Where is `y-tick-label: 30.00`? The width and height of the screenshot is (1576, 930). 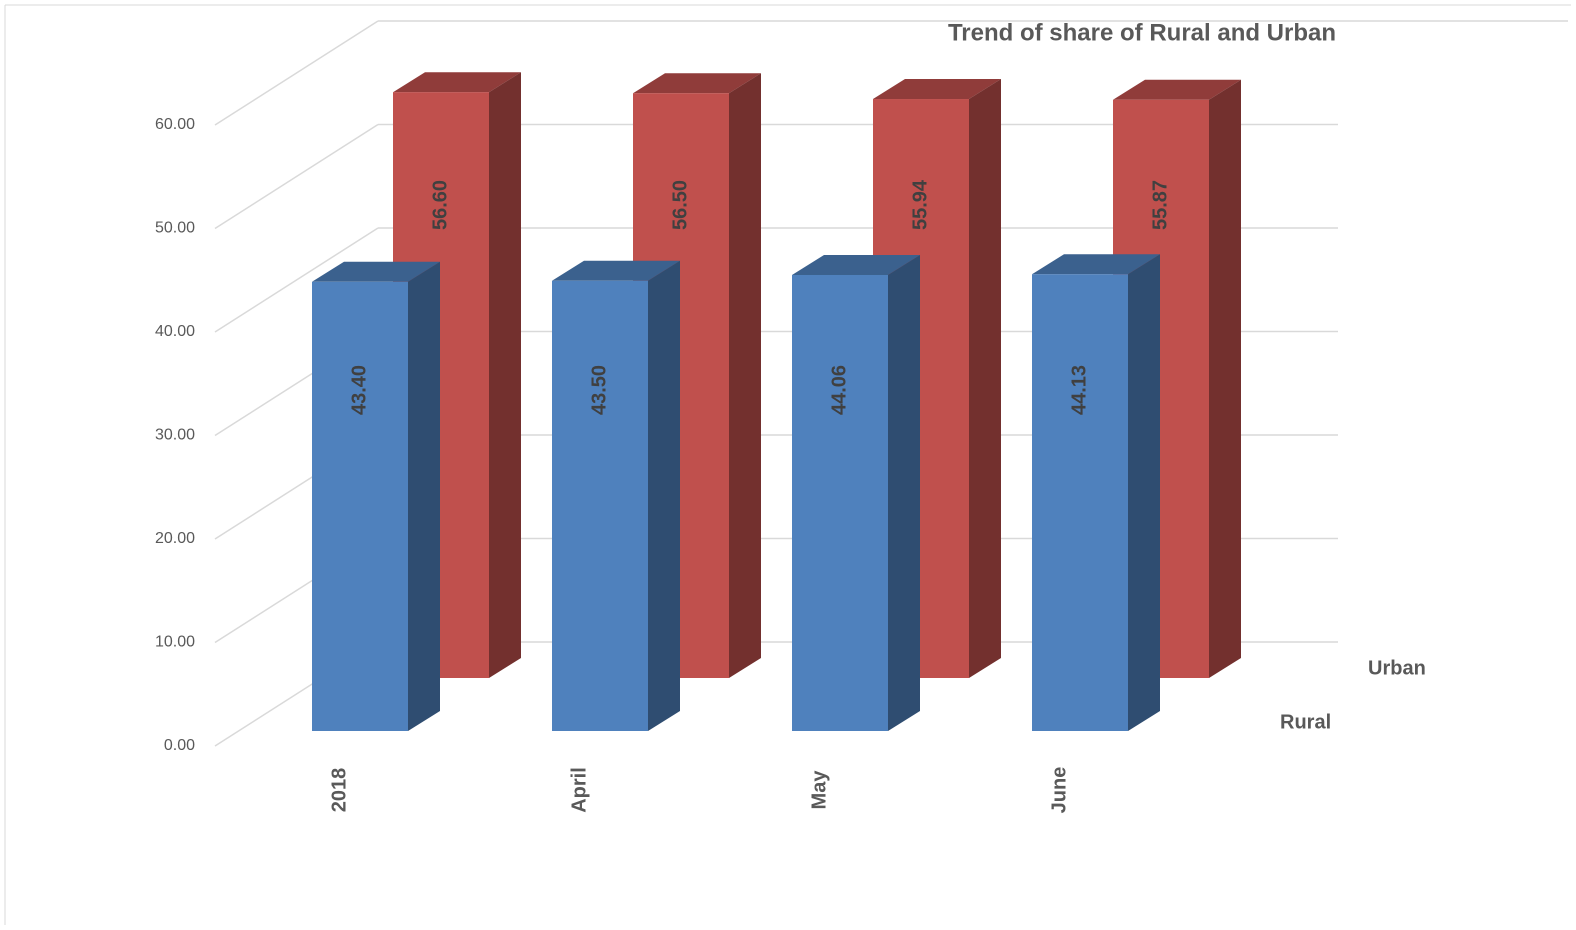 y-tick-label: 30.00 is located at coordinates (175, 435).